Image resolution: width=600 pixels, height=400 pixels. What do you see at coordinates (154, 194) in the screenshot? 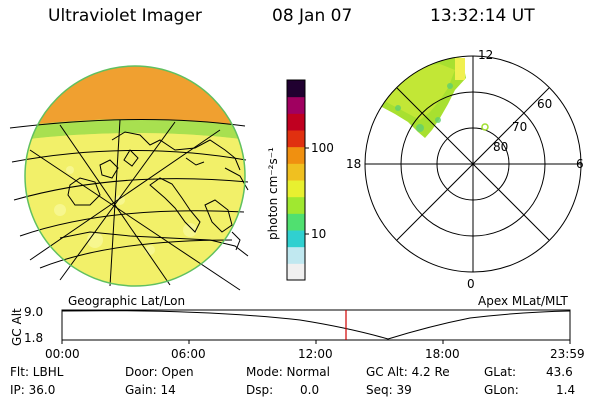
I see `coastlines` at bounding box center [154, 194].